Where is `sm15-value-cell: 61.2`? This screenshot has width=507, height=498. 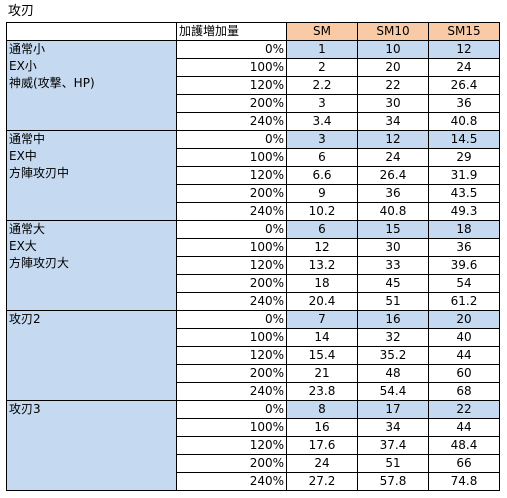 sm15-value-cell: 61.2 is located at coordinates (464, 301).